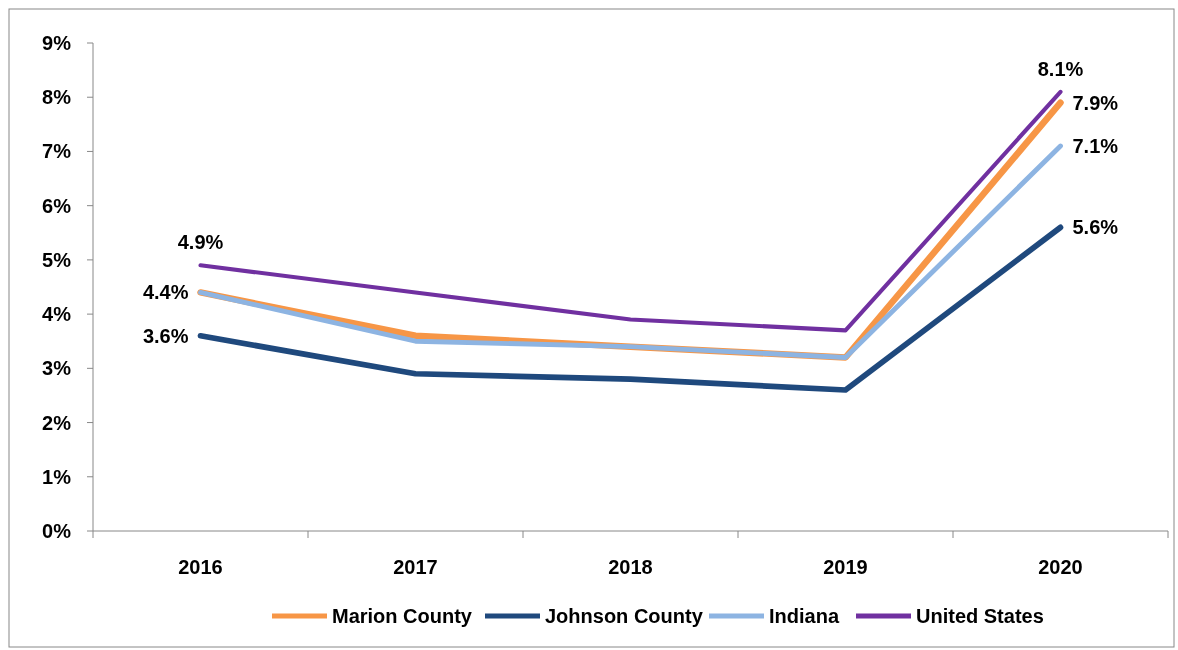 The height and width of the screenshot is (650, 1178). What do you see at coordinates (57, 314) in the screenshot?
I see `y-tick-label: 4%` at bounding box center [57, 314].